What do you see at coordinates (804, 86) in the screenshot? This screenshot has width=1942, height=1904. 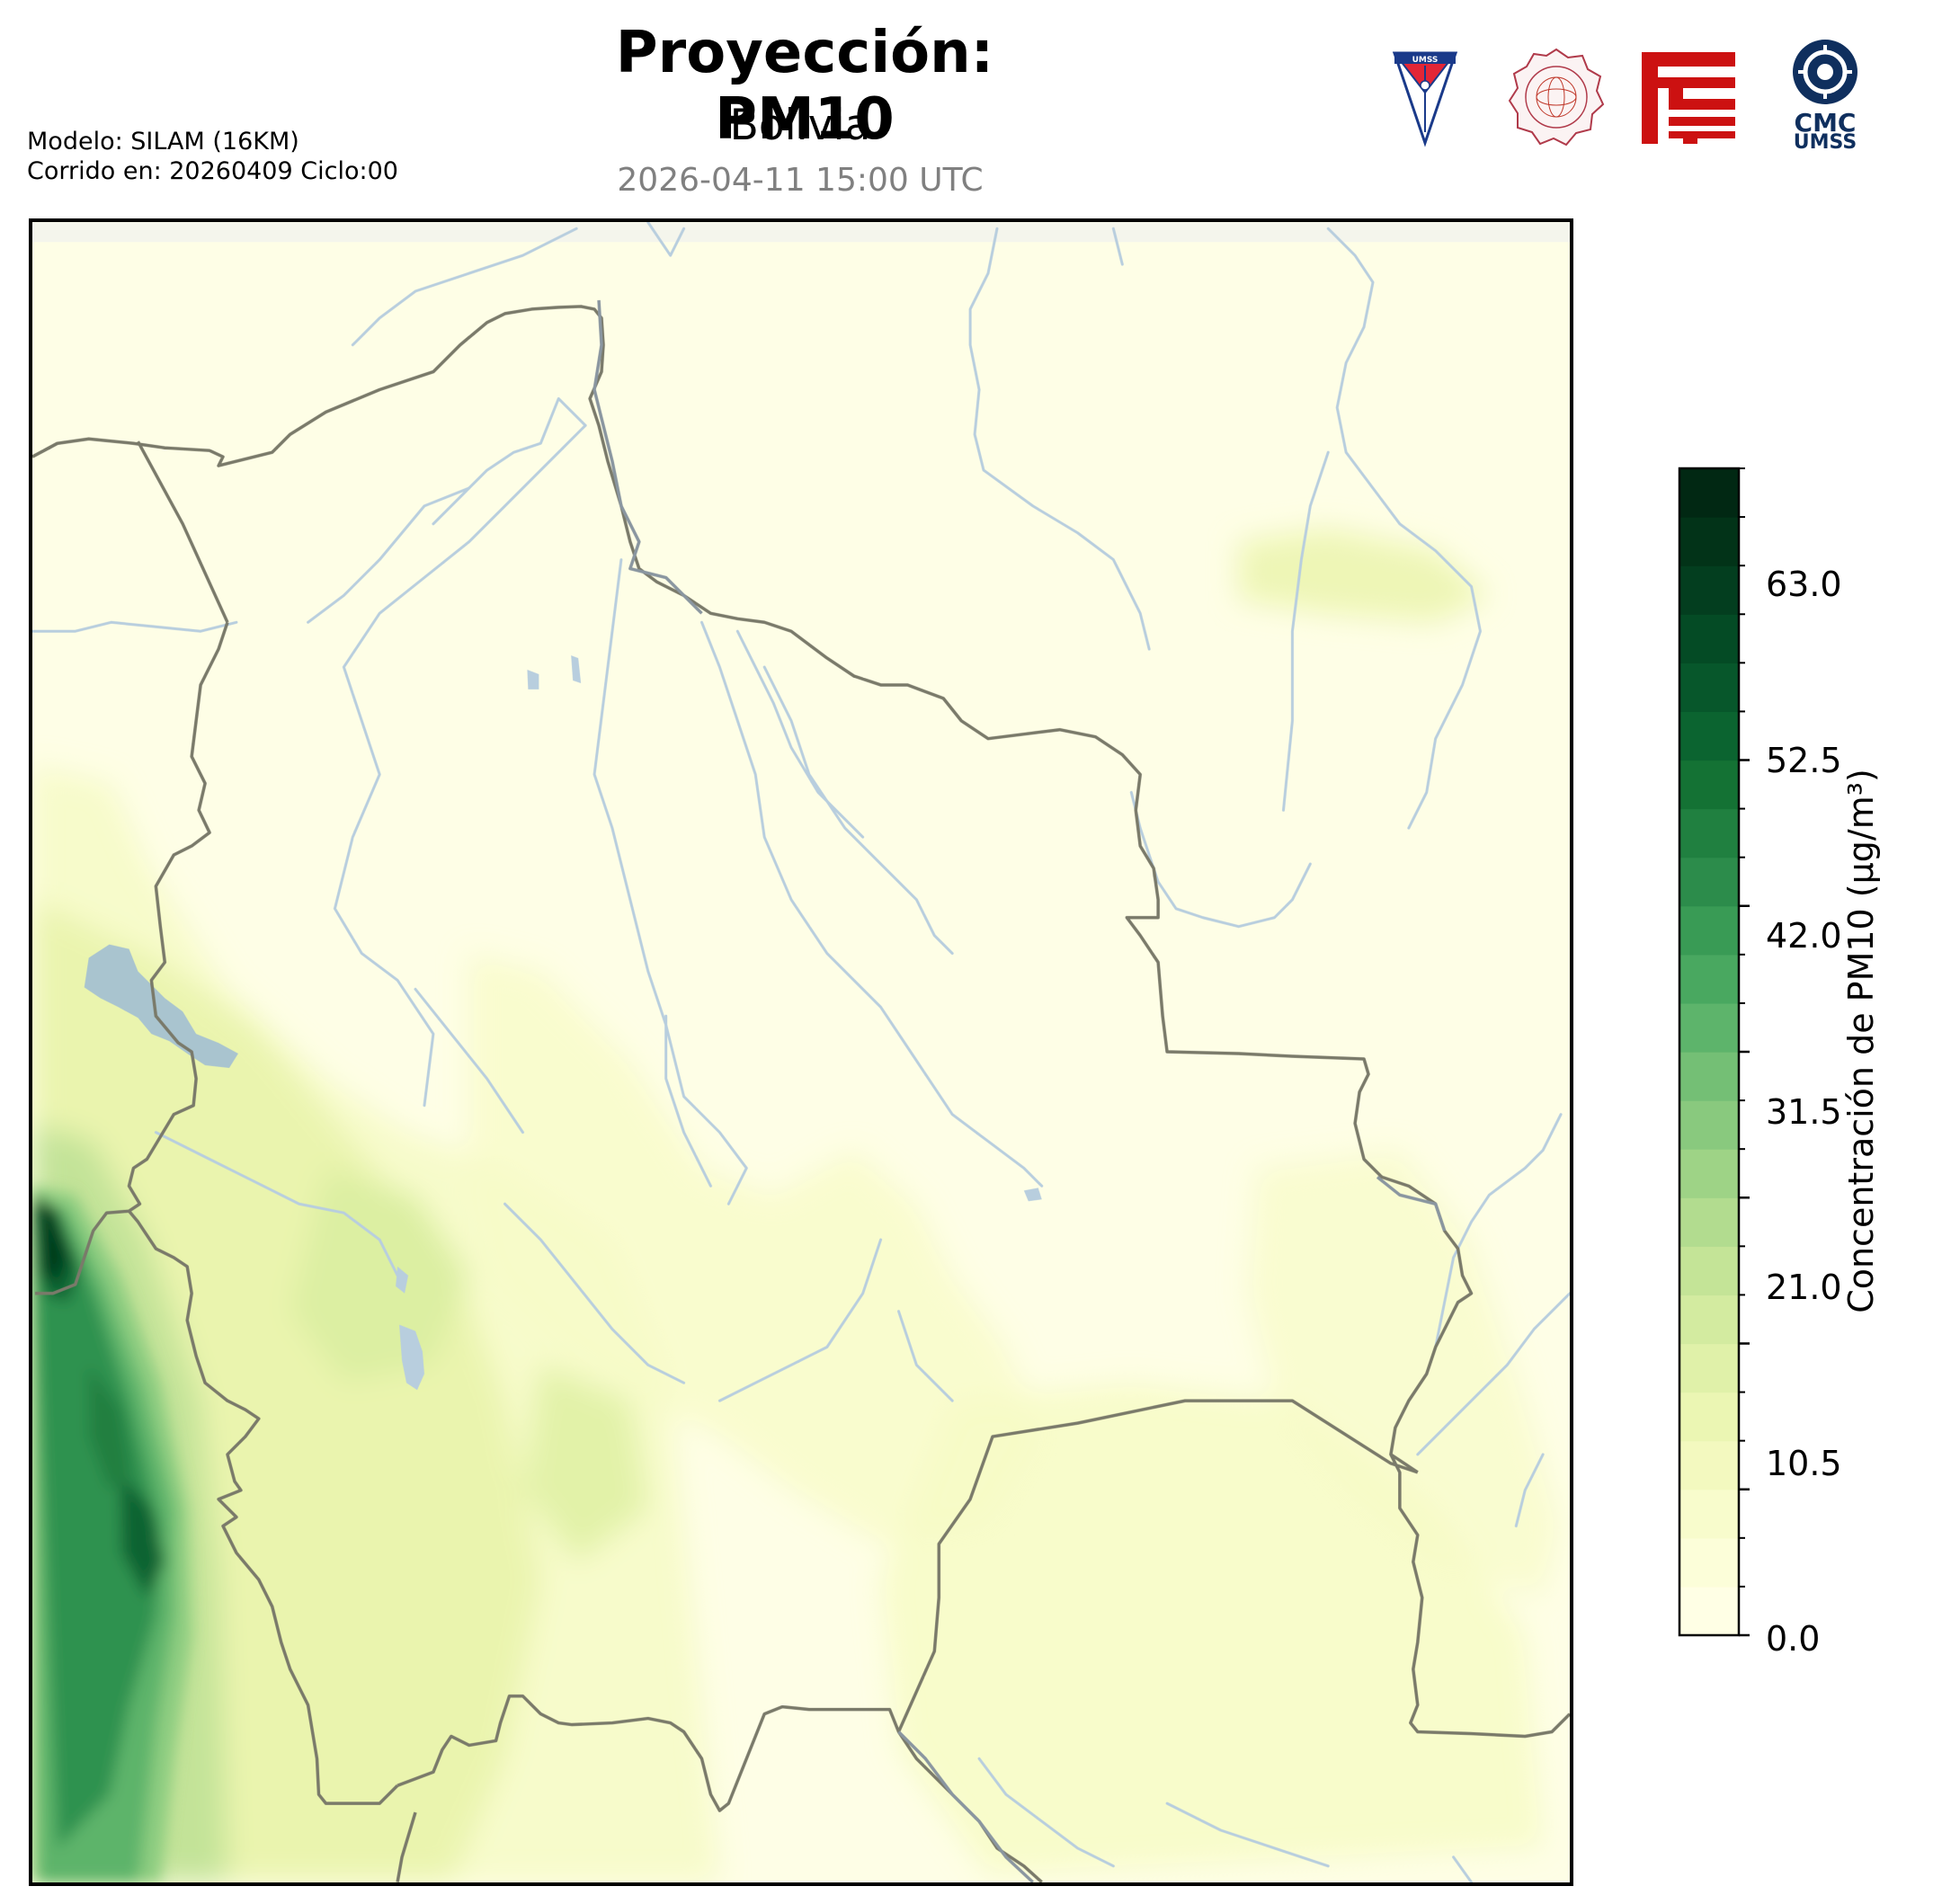 I see `chart-title: Proyección: PM10` at bounding box center [804, 86].